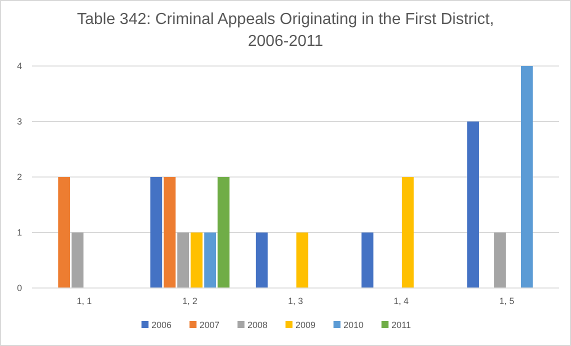 The width and height of the screenshot is (571, 346). Describe the element at coordinates (162, 325) in the screenshot. I see `legend-label: 2006` at that location.